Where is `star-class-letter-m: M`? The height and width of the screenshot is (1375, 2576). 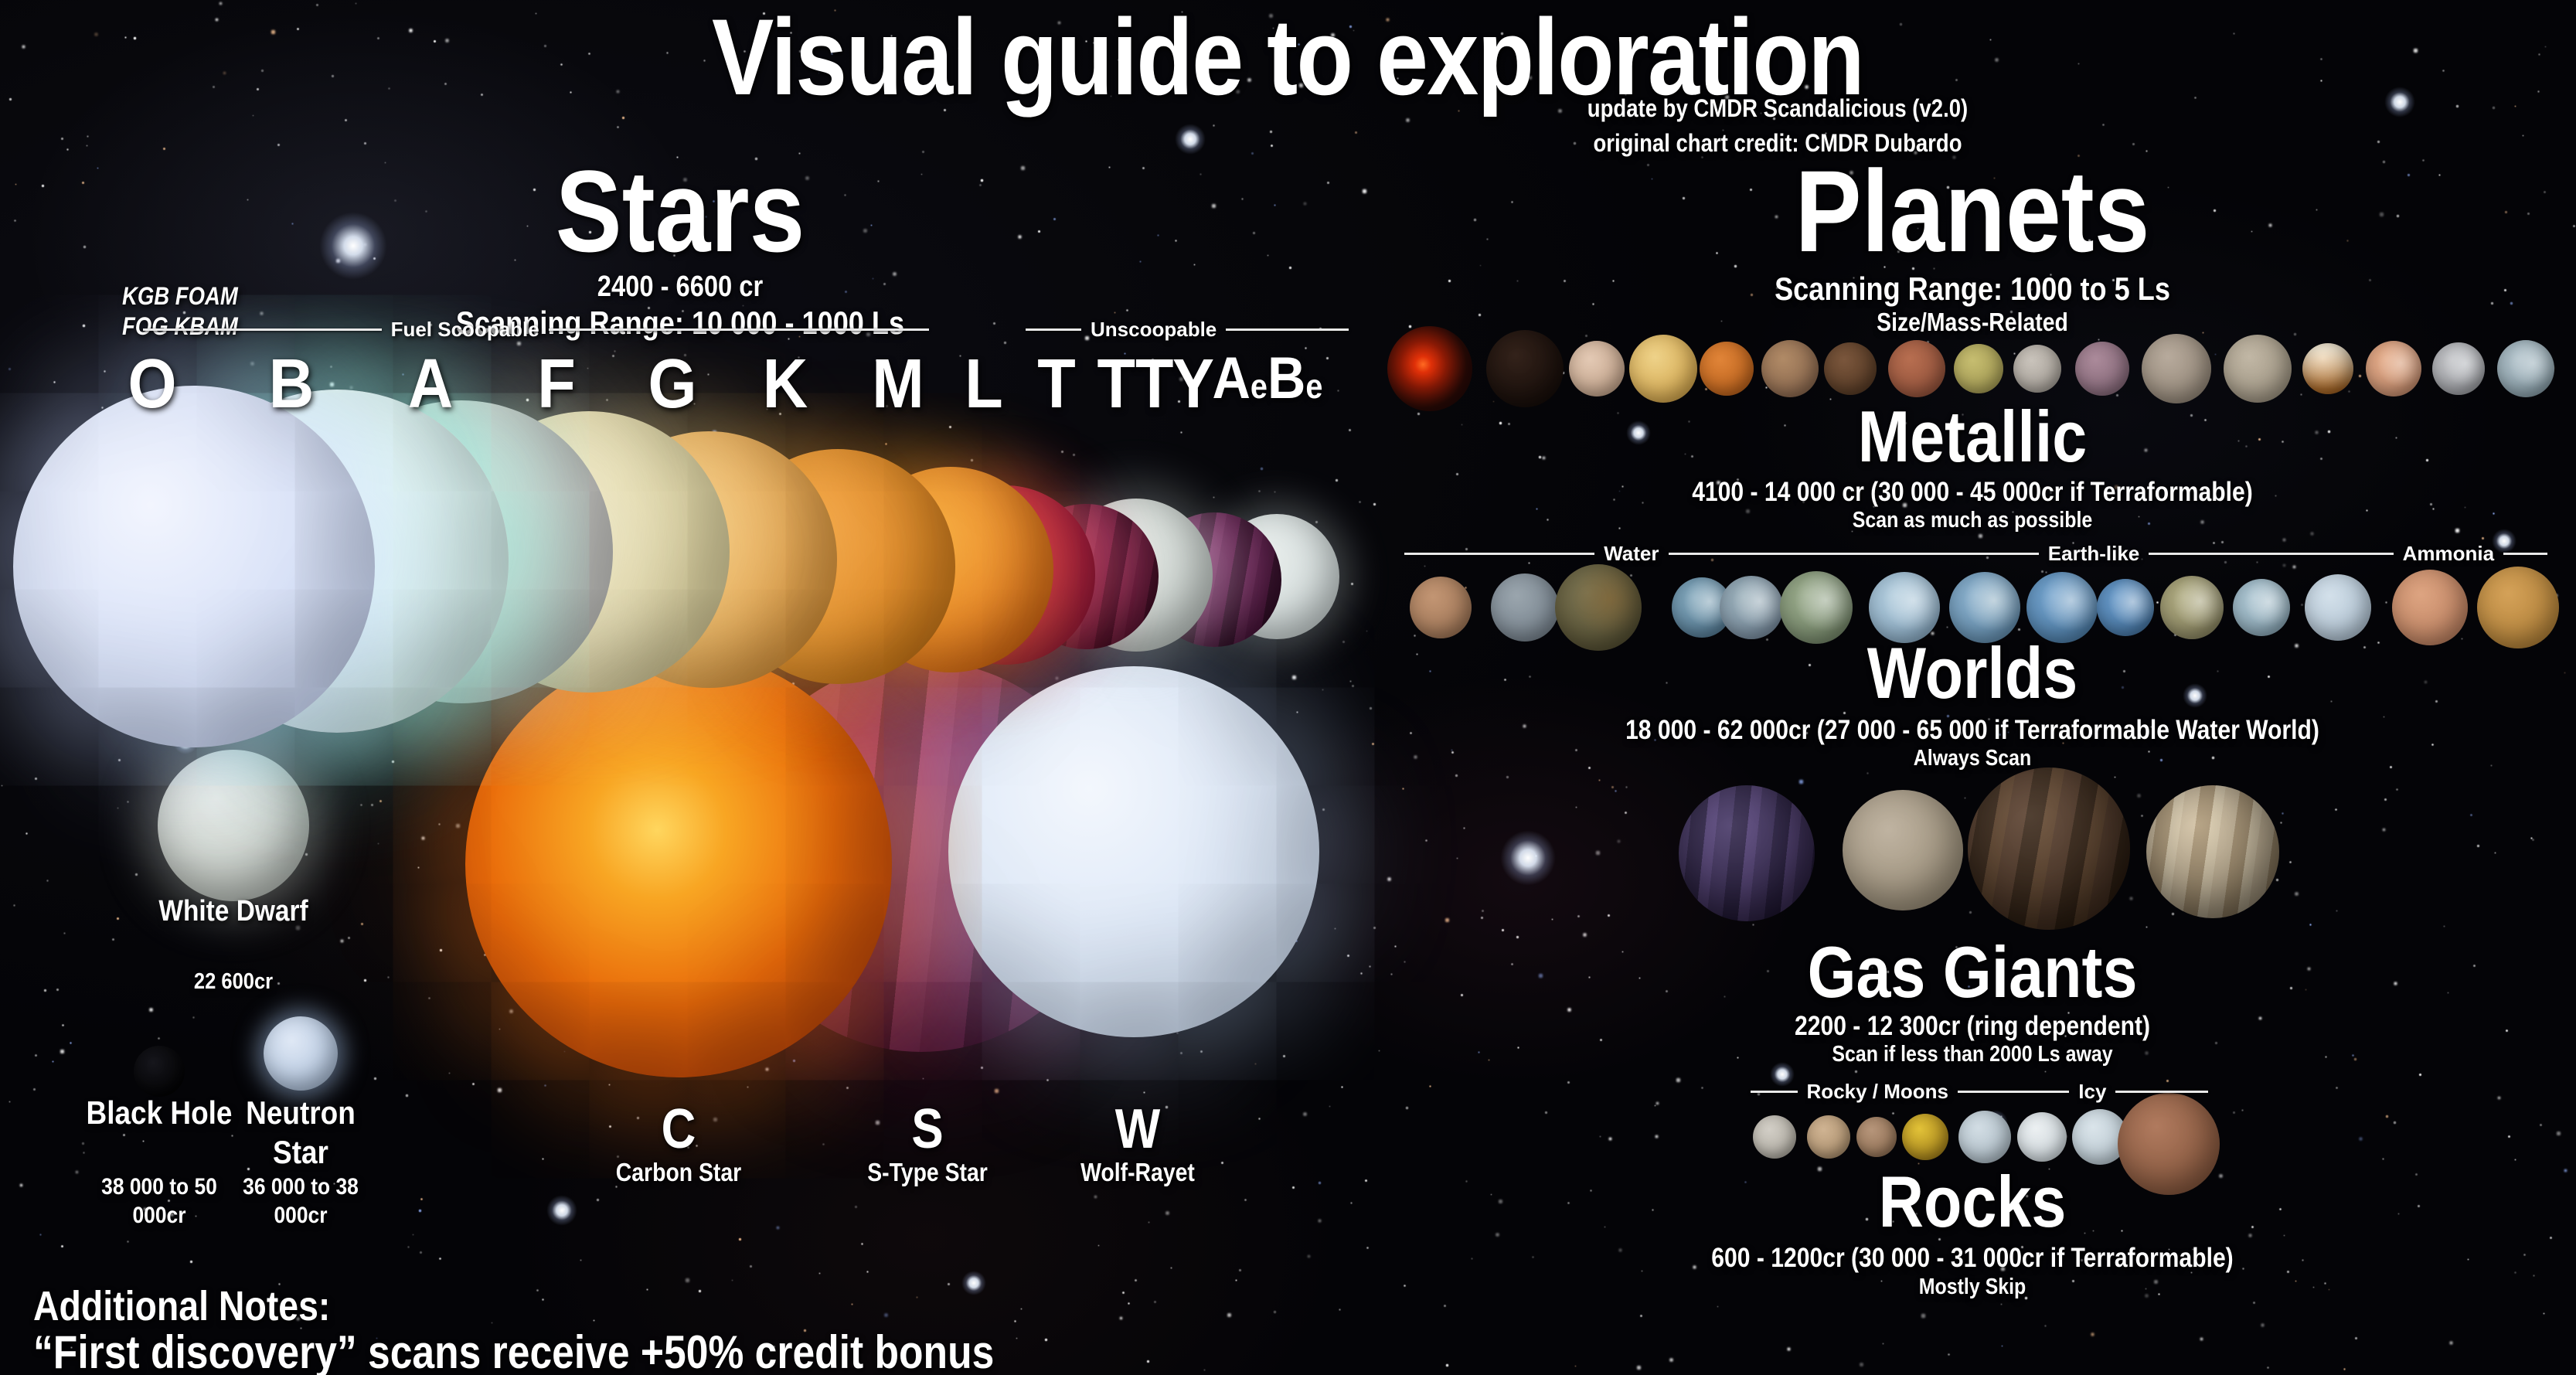
star-class-letter-m: M is located at coordinates (898, 384).